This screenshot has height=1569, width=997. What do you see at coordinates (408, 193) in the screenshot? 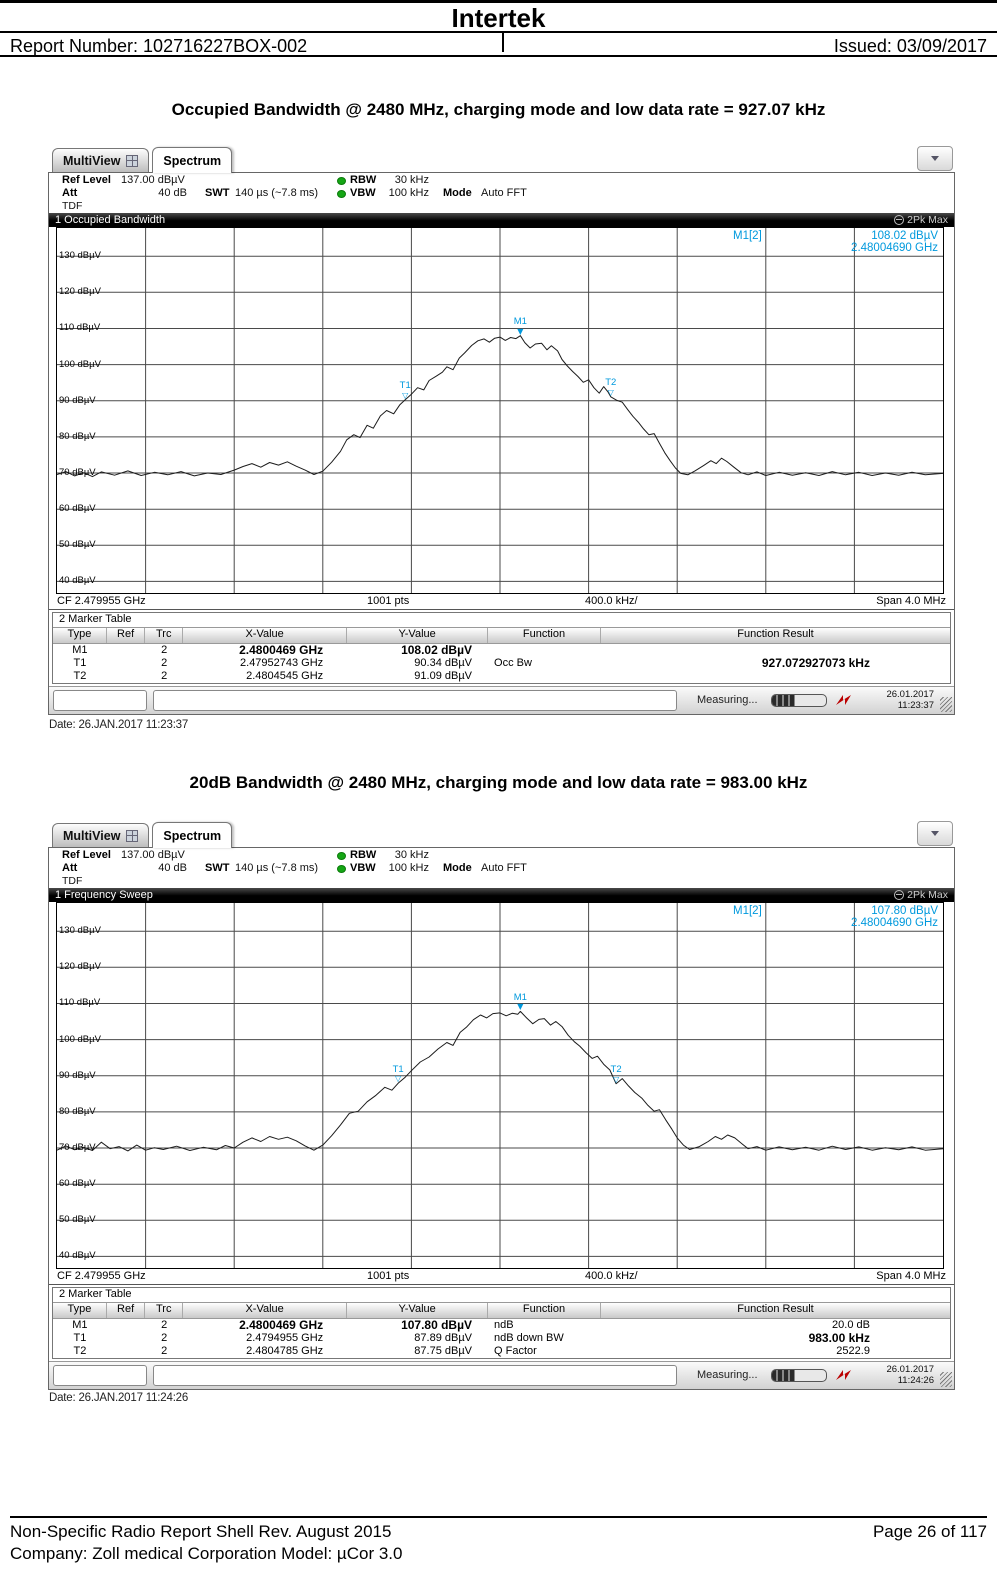
I see `vbw-value: 100 kHz` at bounding box center [408, 193].